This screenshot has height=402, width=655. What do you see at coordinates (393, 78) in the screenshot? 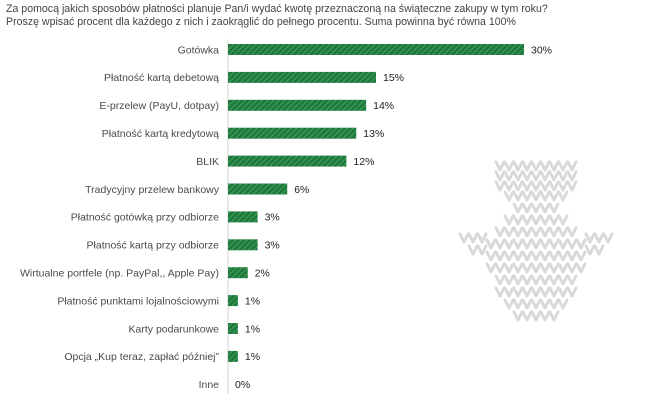
I see `value-label: 15%` at bounding box center [393, 78].